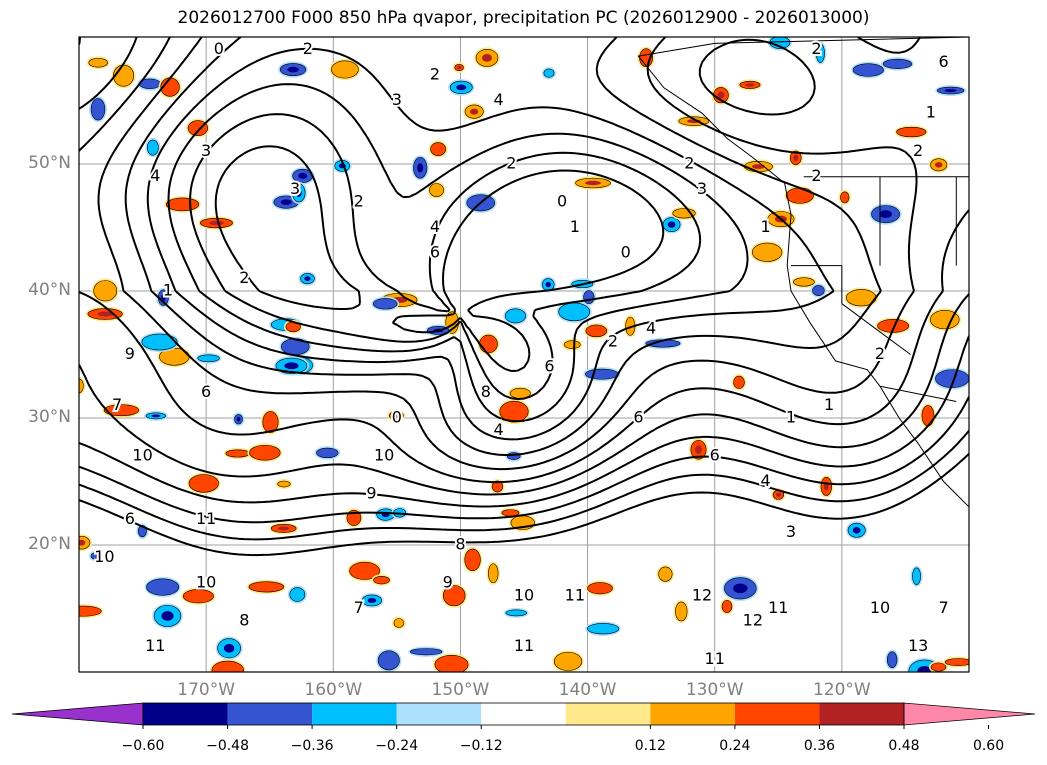  Describe the element at coordinates (333, 690) in the screenshot. I see `lon-label: 160°W` at that location.